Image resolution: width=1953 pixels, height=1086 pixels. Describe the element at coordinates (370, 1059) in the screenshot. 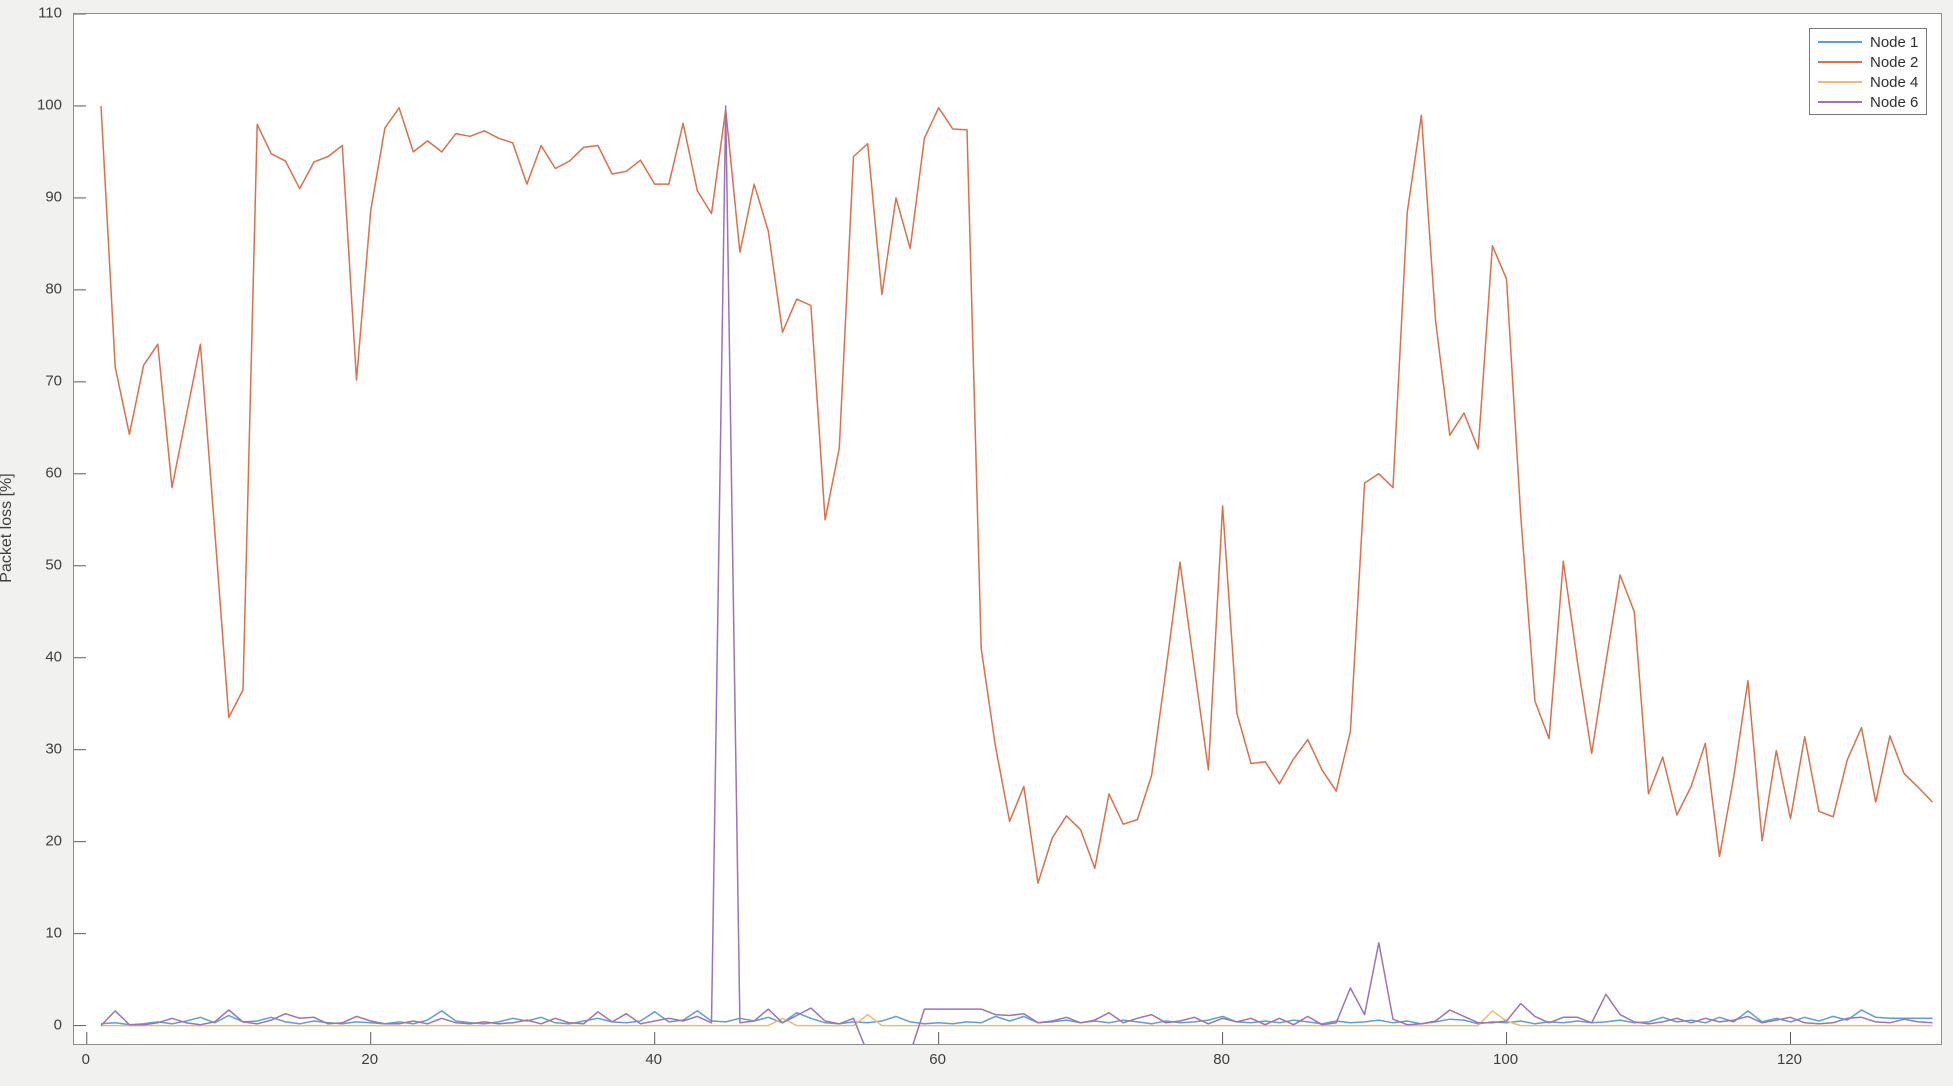

I see `x-tick-label: 20` at that location.